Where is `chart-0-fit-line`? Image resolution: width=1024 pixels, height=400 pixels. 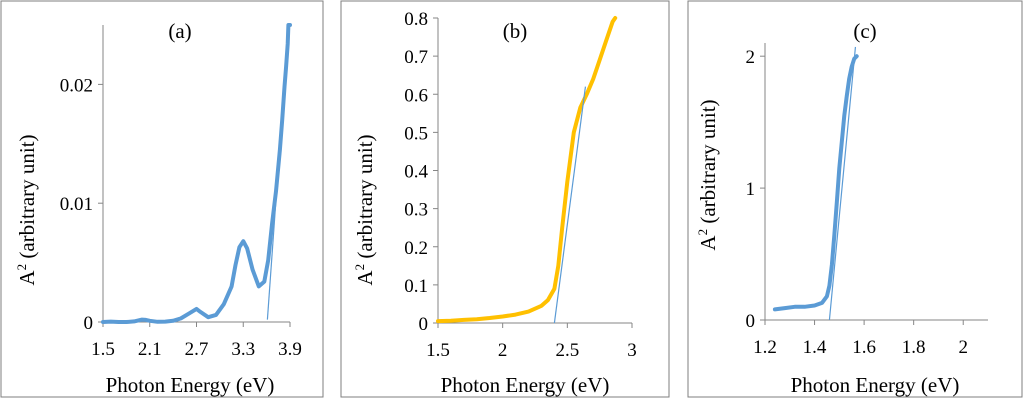 chart-0-fit-line is located at coordinates (278, 172).